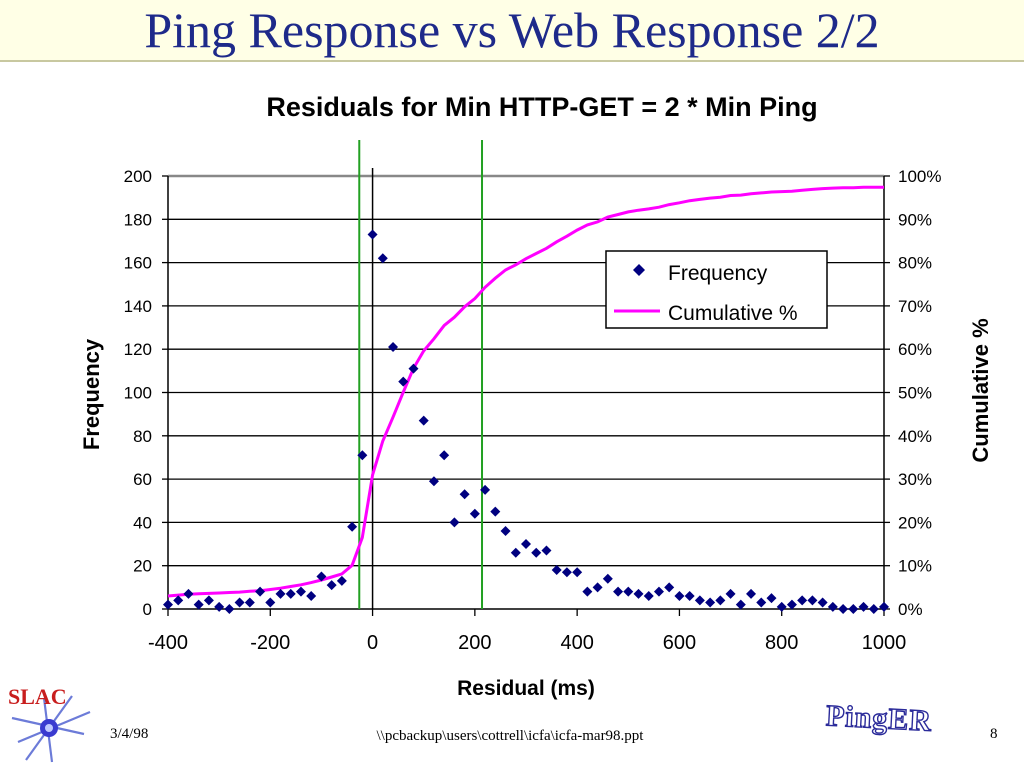  I want to click on legend-frequency-label: Frequency, so click(718, 273).